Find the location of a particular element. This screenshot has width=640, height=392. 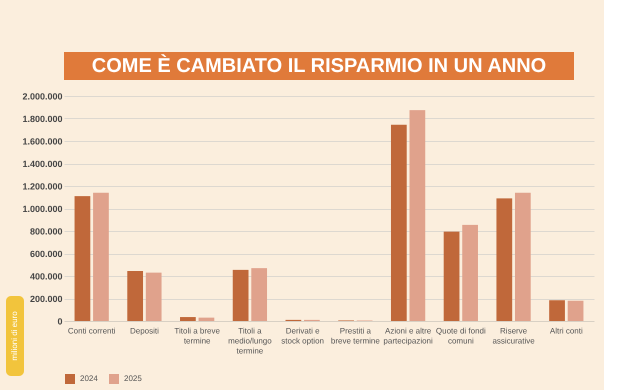

y-tick-label: 400.000 is located at coordinates (46, 277).